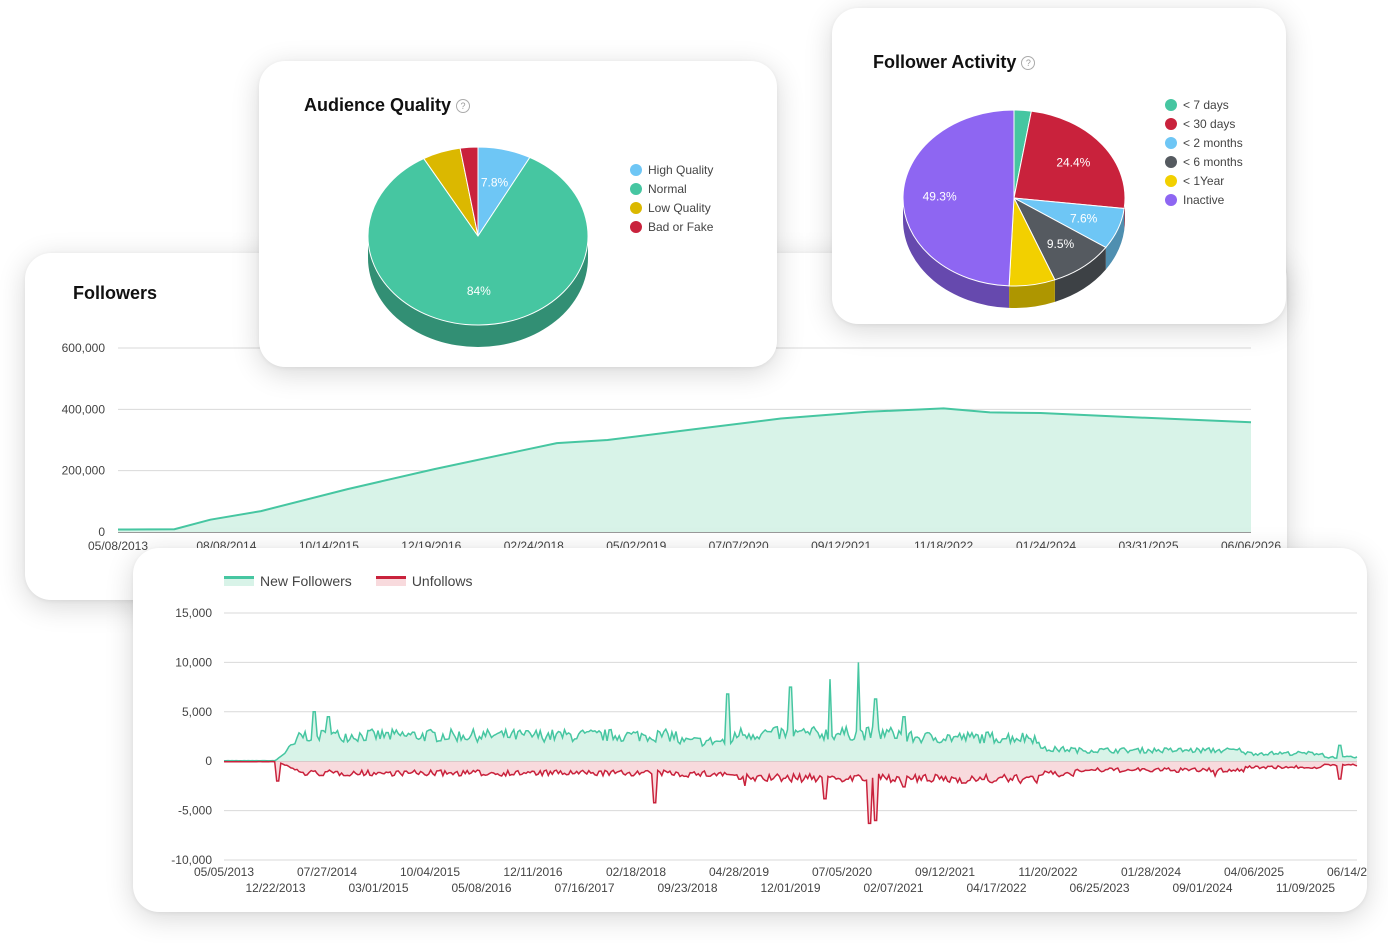  What do you see at coordinates (195, 811) in the screenshot?
I see `y-tick-label: -5,000` at bounding box center [195, 811].